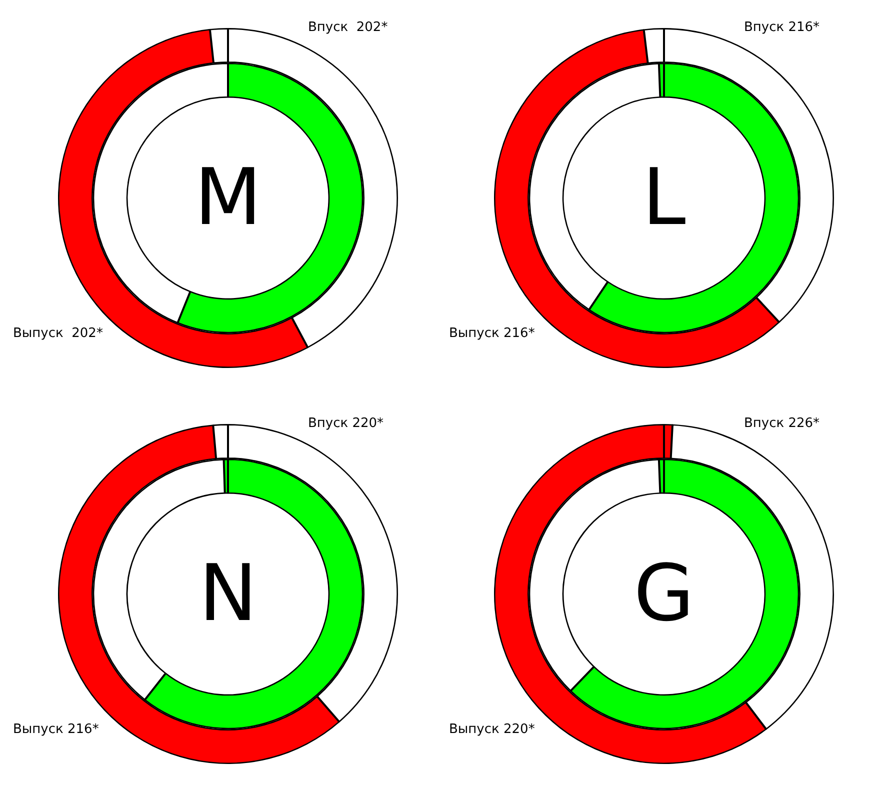 The height and width of the screenshot is (794, 881). I want to click on text: Впуск 226*, so click(782, 423).